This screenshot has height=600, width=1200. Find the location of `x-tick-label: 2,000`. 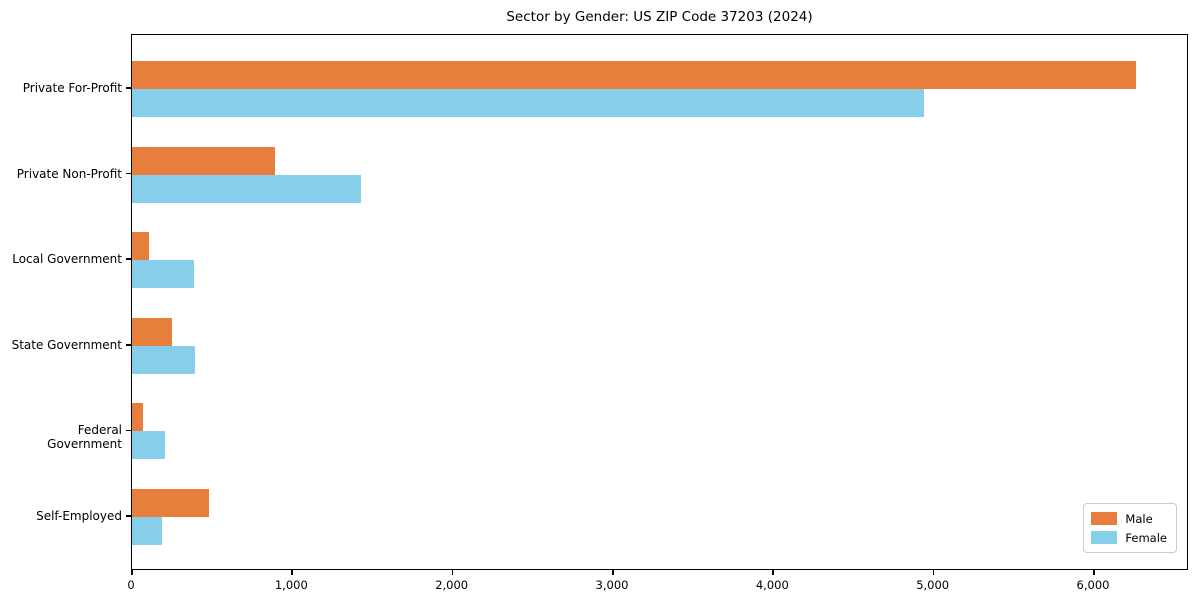

x-tick-label: 2,000 is located at coordinates (452, 585).